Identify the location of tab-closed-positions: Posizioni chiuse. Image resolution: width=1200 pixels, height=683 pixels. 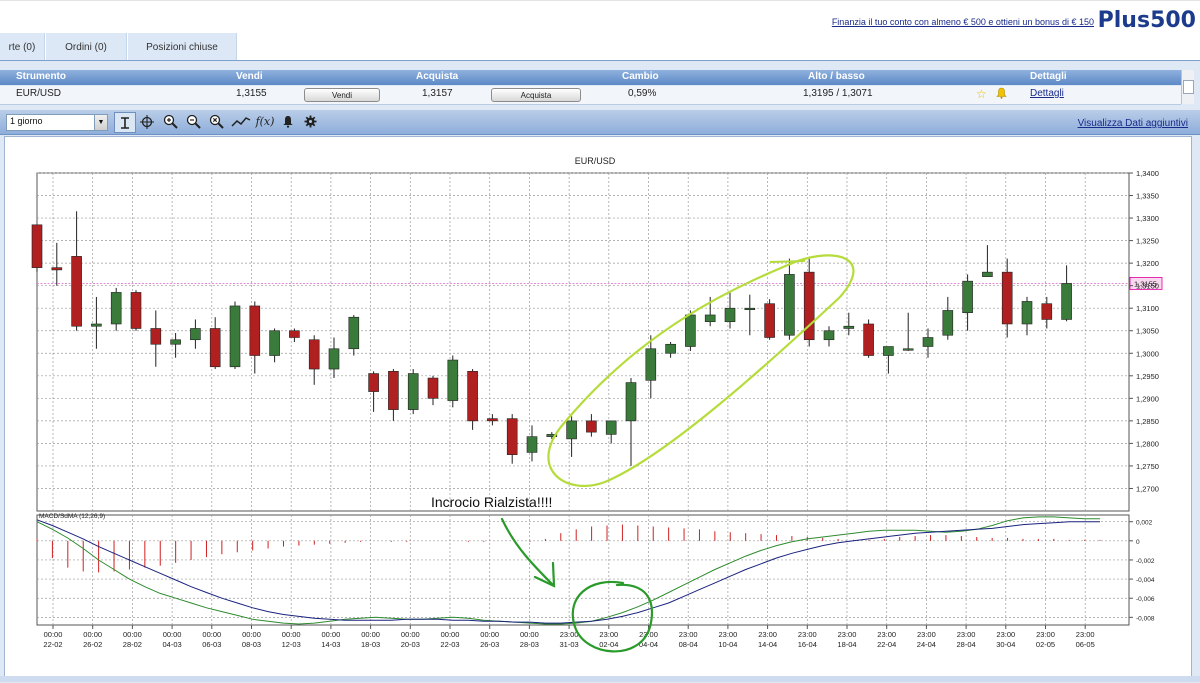
(182, 47).